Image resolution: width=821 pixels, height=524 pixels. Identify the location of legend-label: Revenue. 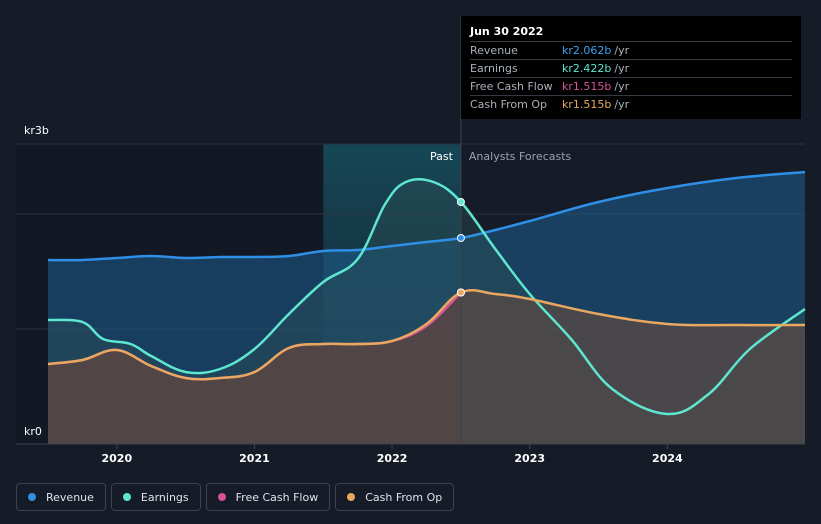
(70, 497).